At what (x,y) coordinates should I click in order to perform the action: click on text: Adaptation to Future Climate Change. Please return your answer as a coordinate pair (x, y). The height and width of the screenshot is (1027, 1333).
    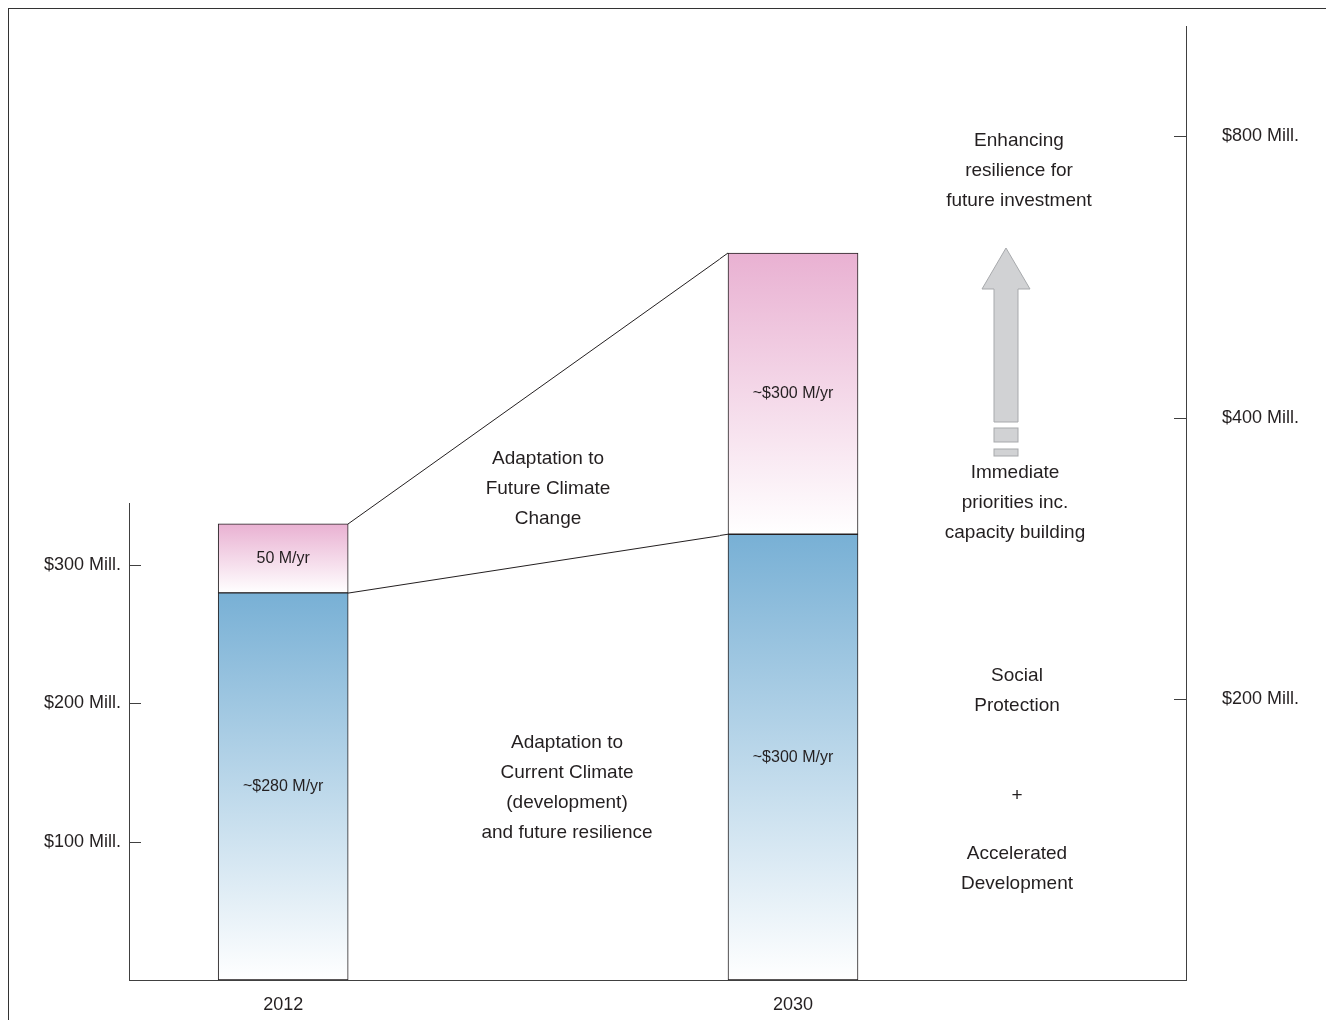
    Looking at the image, I should click on (548, 488).